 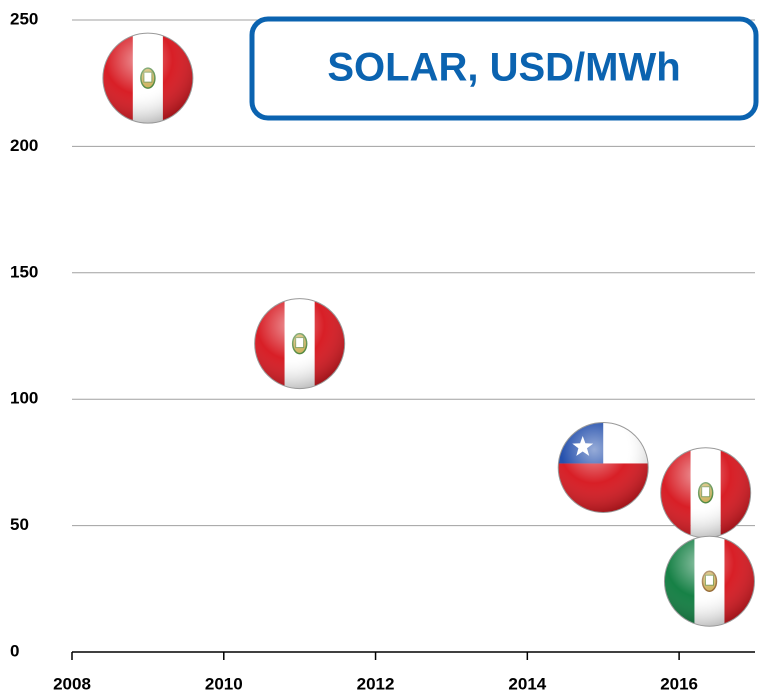 What do you see at coordinates (224, 683) in the screenshot?
I see `x-tick-label: 2010` at bounding box center [224, 683].